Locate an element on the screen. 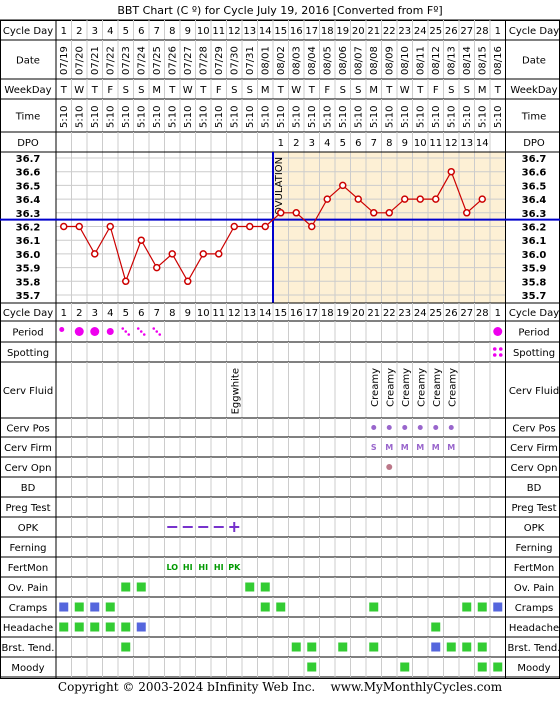  y-tick-right: 35.8 is located at coordinates (534, 282).